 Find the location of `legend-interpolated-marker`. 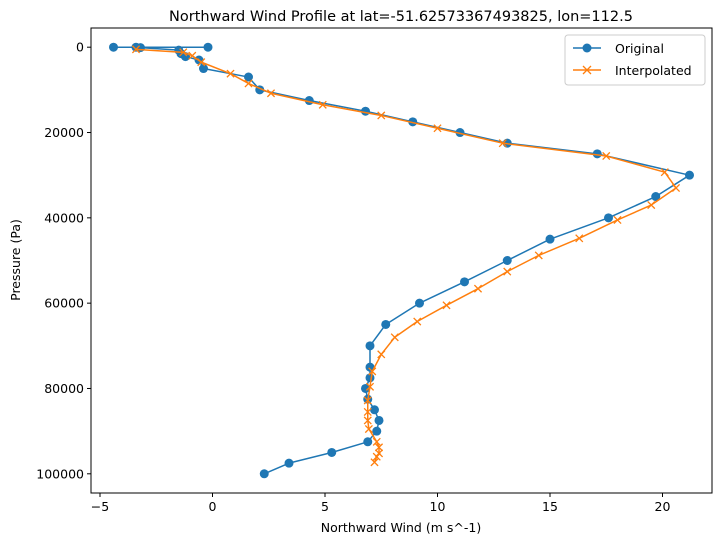

legend-interpolated-marker is located at coordinates (587, 70).